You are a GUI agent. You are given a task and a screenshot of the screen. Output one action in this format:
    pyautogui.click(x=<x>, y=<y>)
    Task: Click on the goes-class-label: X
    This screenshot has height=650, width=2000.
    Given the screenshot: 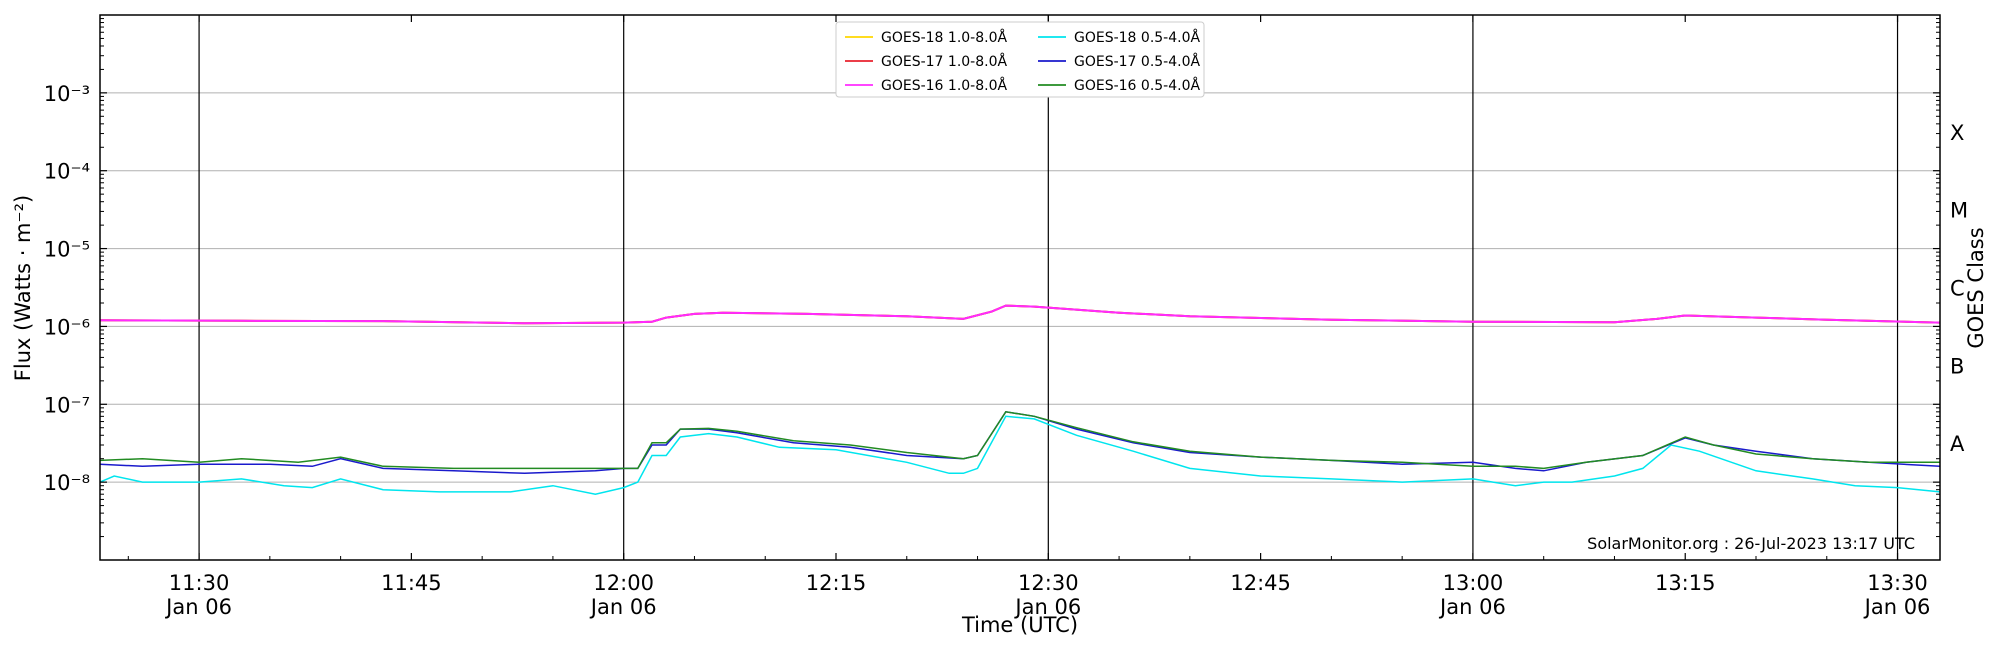 What is the action you would take?
    pyautogui.click(x=1957, y=133)
    